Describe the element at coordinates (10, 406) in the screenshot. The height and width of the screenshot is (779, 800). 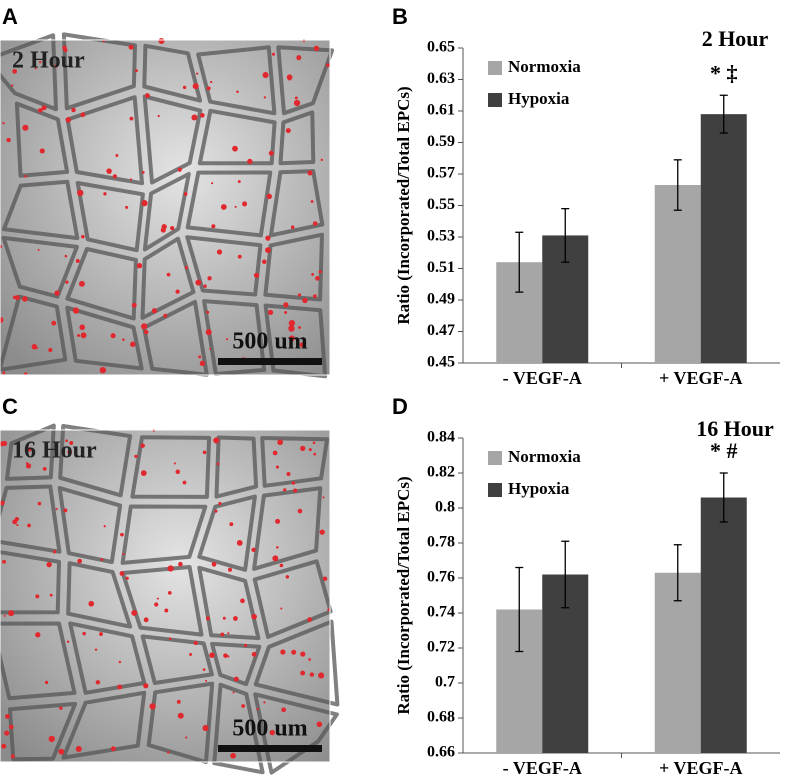
I see `panel-letter: C` at that location.